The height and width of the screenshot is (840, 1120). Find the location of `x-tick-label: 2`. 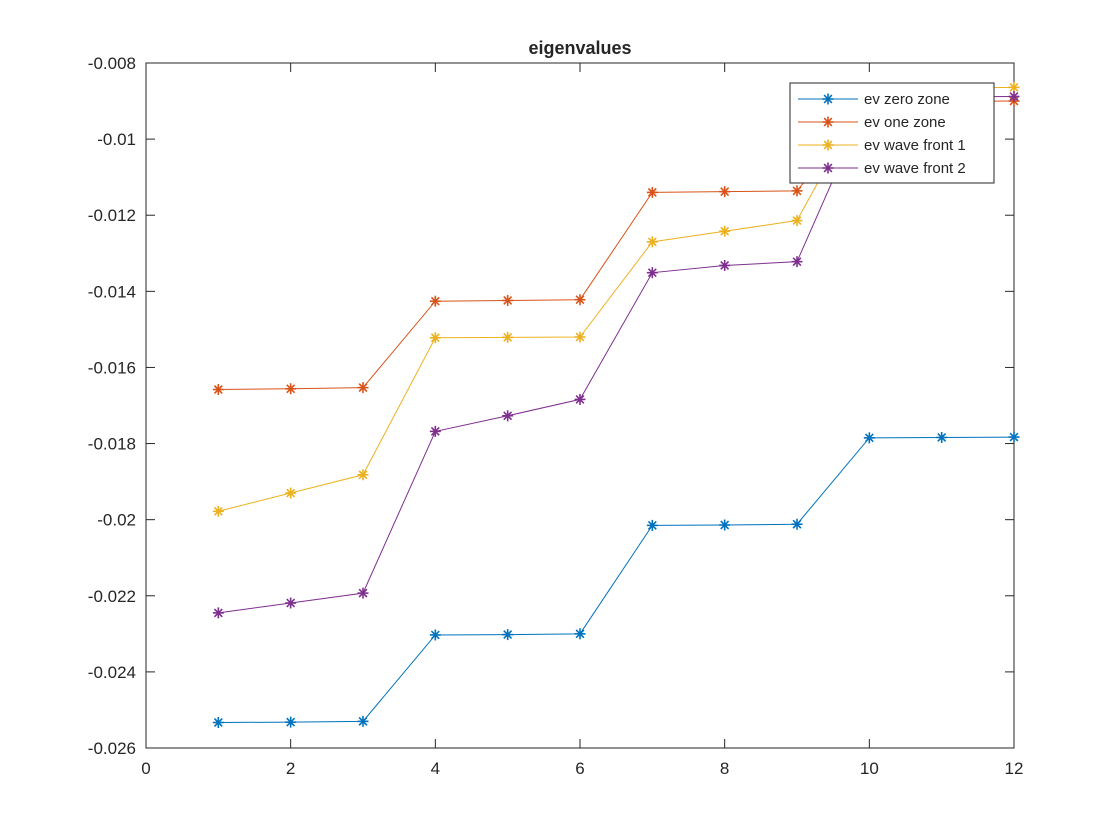

x-tick-label: 2 is located at coordinates (290, 768).